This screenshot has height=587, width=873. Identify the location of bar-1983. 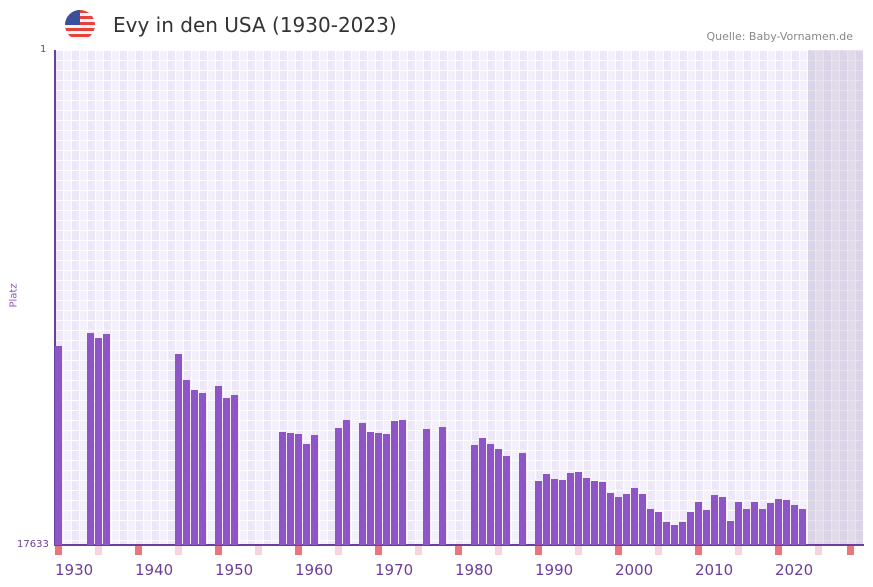
(482, 491).